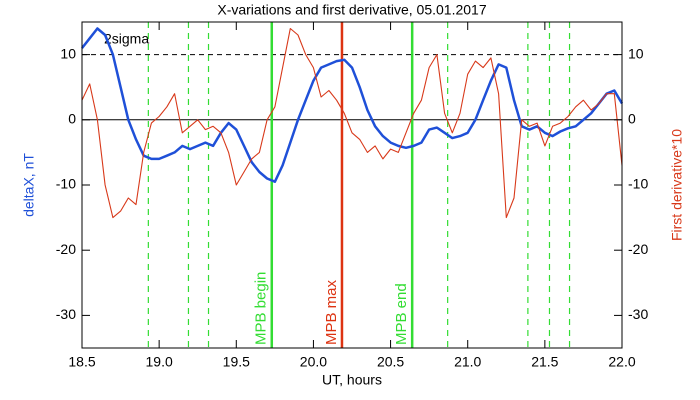 The image size is (700, 400). What do you see at coordinates (677, 185) in the screenshot?
I see `y2-axis-label: First derivative*10` at bounding box center [677, 185].